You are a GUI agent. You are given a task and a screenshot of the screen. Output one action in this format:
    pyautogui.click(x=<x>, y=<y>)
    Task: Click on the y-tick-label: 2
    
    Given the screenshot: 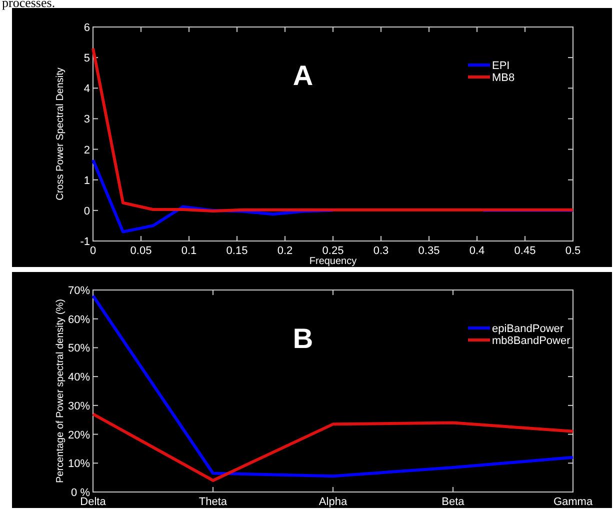 What is the action you would take?
    pyautogui.click(x=87, y=150)
    